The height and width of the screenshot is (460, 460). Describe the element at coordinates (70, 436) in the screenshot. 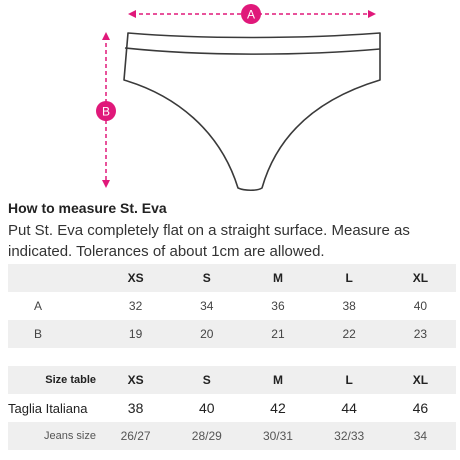

I see `row-label: Jeans size` at that location.